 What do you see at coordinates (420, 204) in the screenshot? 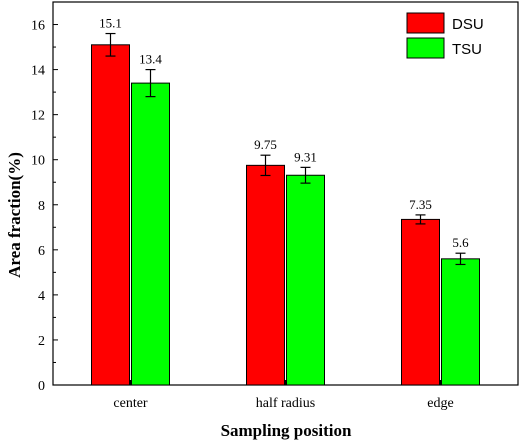
I see `data-label: 7.35` at bounding box center [420, 204].